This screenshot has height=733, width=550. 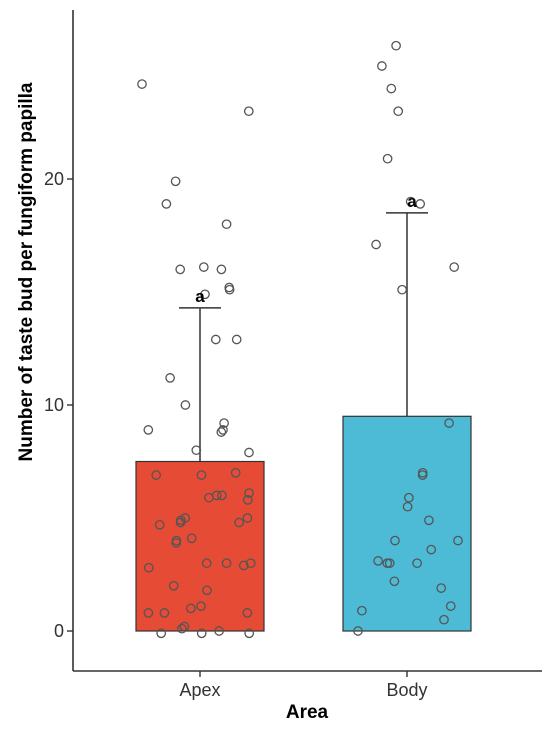 I want to click on y-tick-label-10: 10, so click(x=54, y=405).